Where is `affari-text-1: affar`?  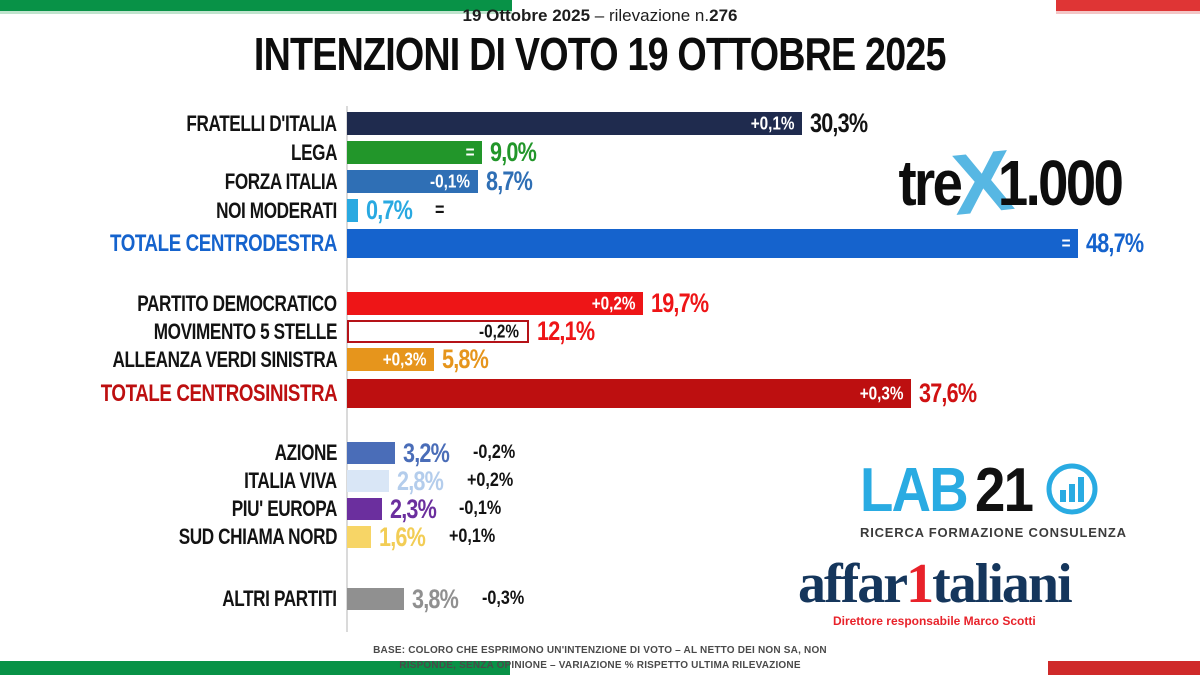 affari-text-1: affar is located at coordinates (853, 584).